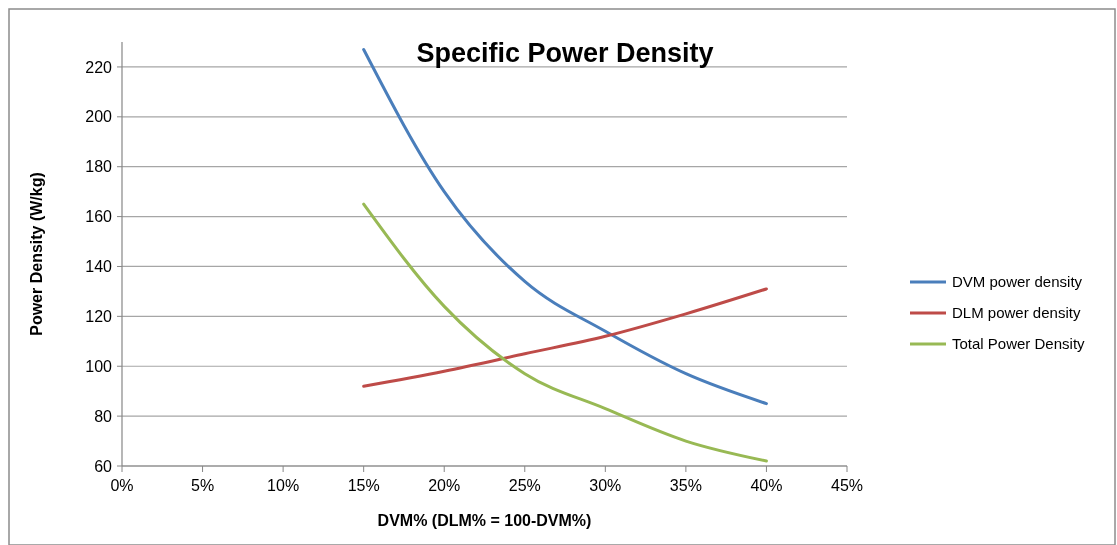 The image size is (1117, 545). What do you see at coordinates (605, 485) in the screenshot?
I see `x-tick-label: 30%` at bounding box center [605, 485].